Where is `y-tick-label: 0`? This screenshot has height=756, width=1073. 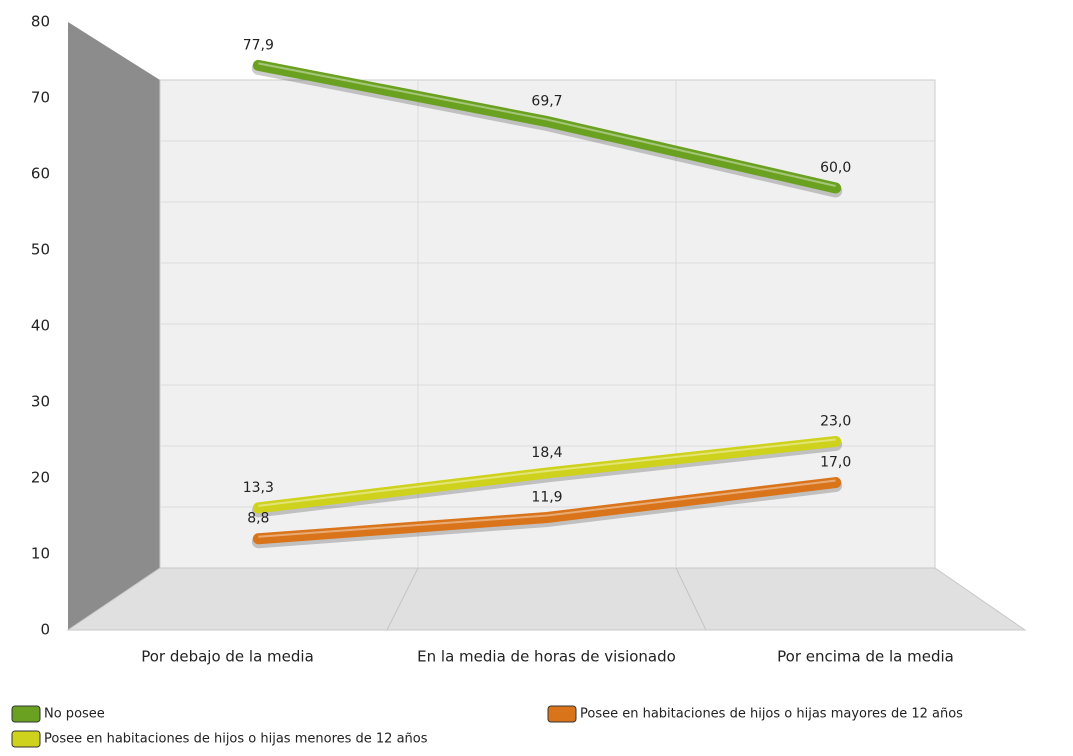
y-tick-label: 0 is located at coordinates (45, 630).